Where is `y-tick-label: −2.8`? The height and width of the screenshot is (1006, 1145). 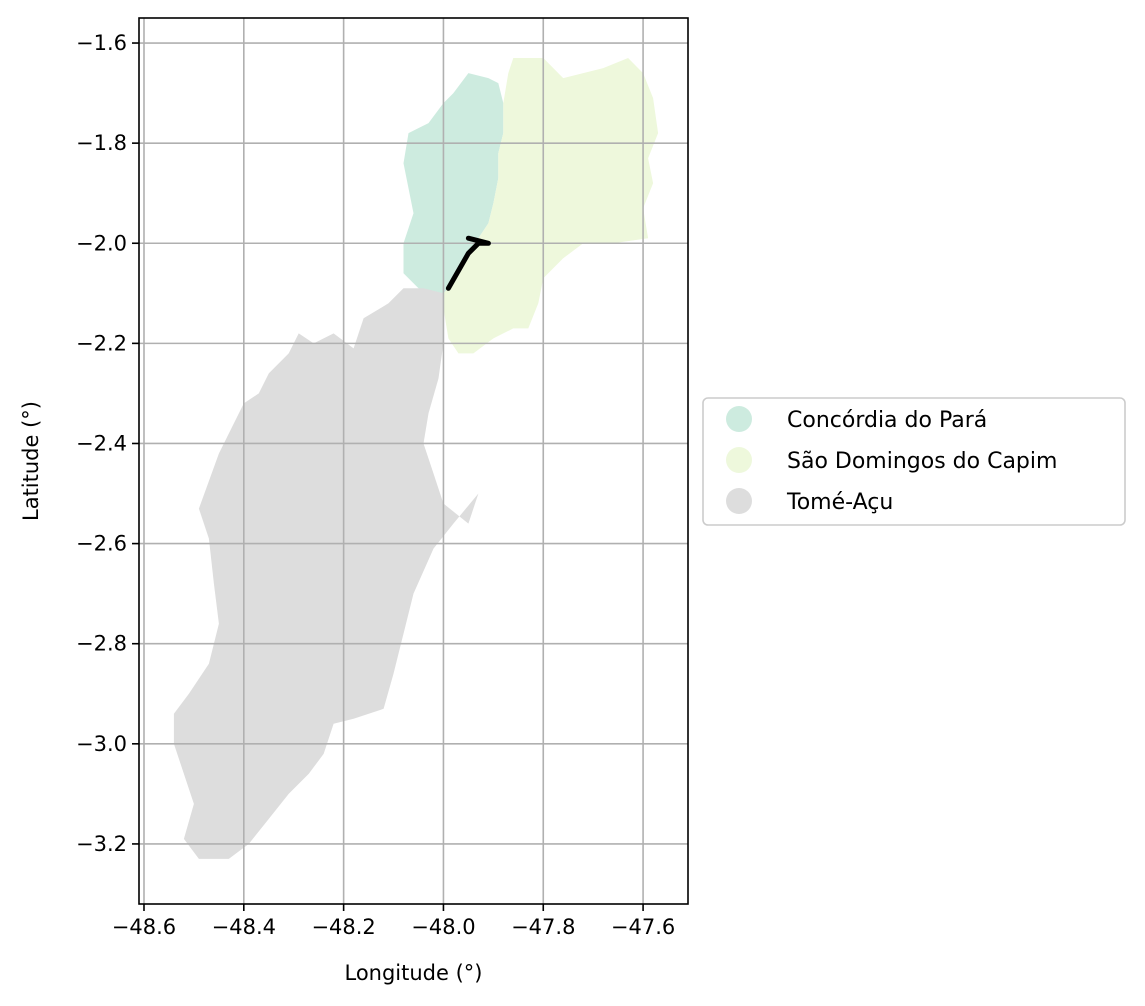
y-tick-label: −2.8 is located at coordinates (101, 644).